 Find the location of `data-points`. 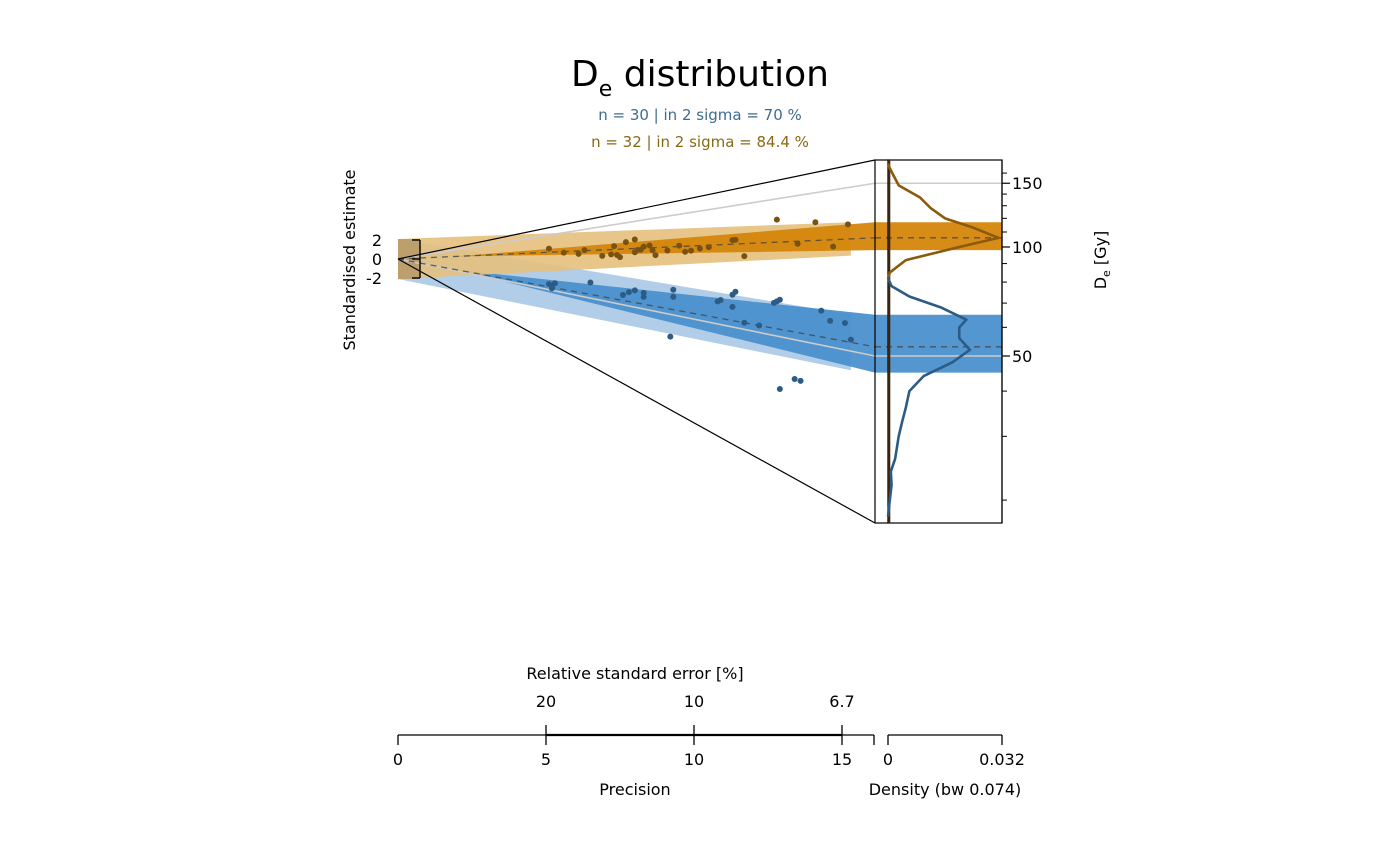

data-points is located at coordinates (699, 304).